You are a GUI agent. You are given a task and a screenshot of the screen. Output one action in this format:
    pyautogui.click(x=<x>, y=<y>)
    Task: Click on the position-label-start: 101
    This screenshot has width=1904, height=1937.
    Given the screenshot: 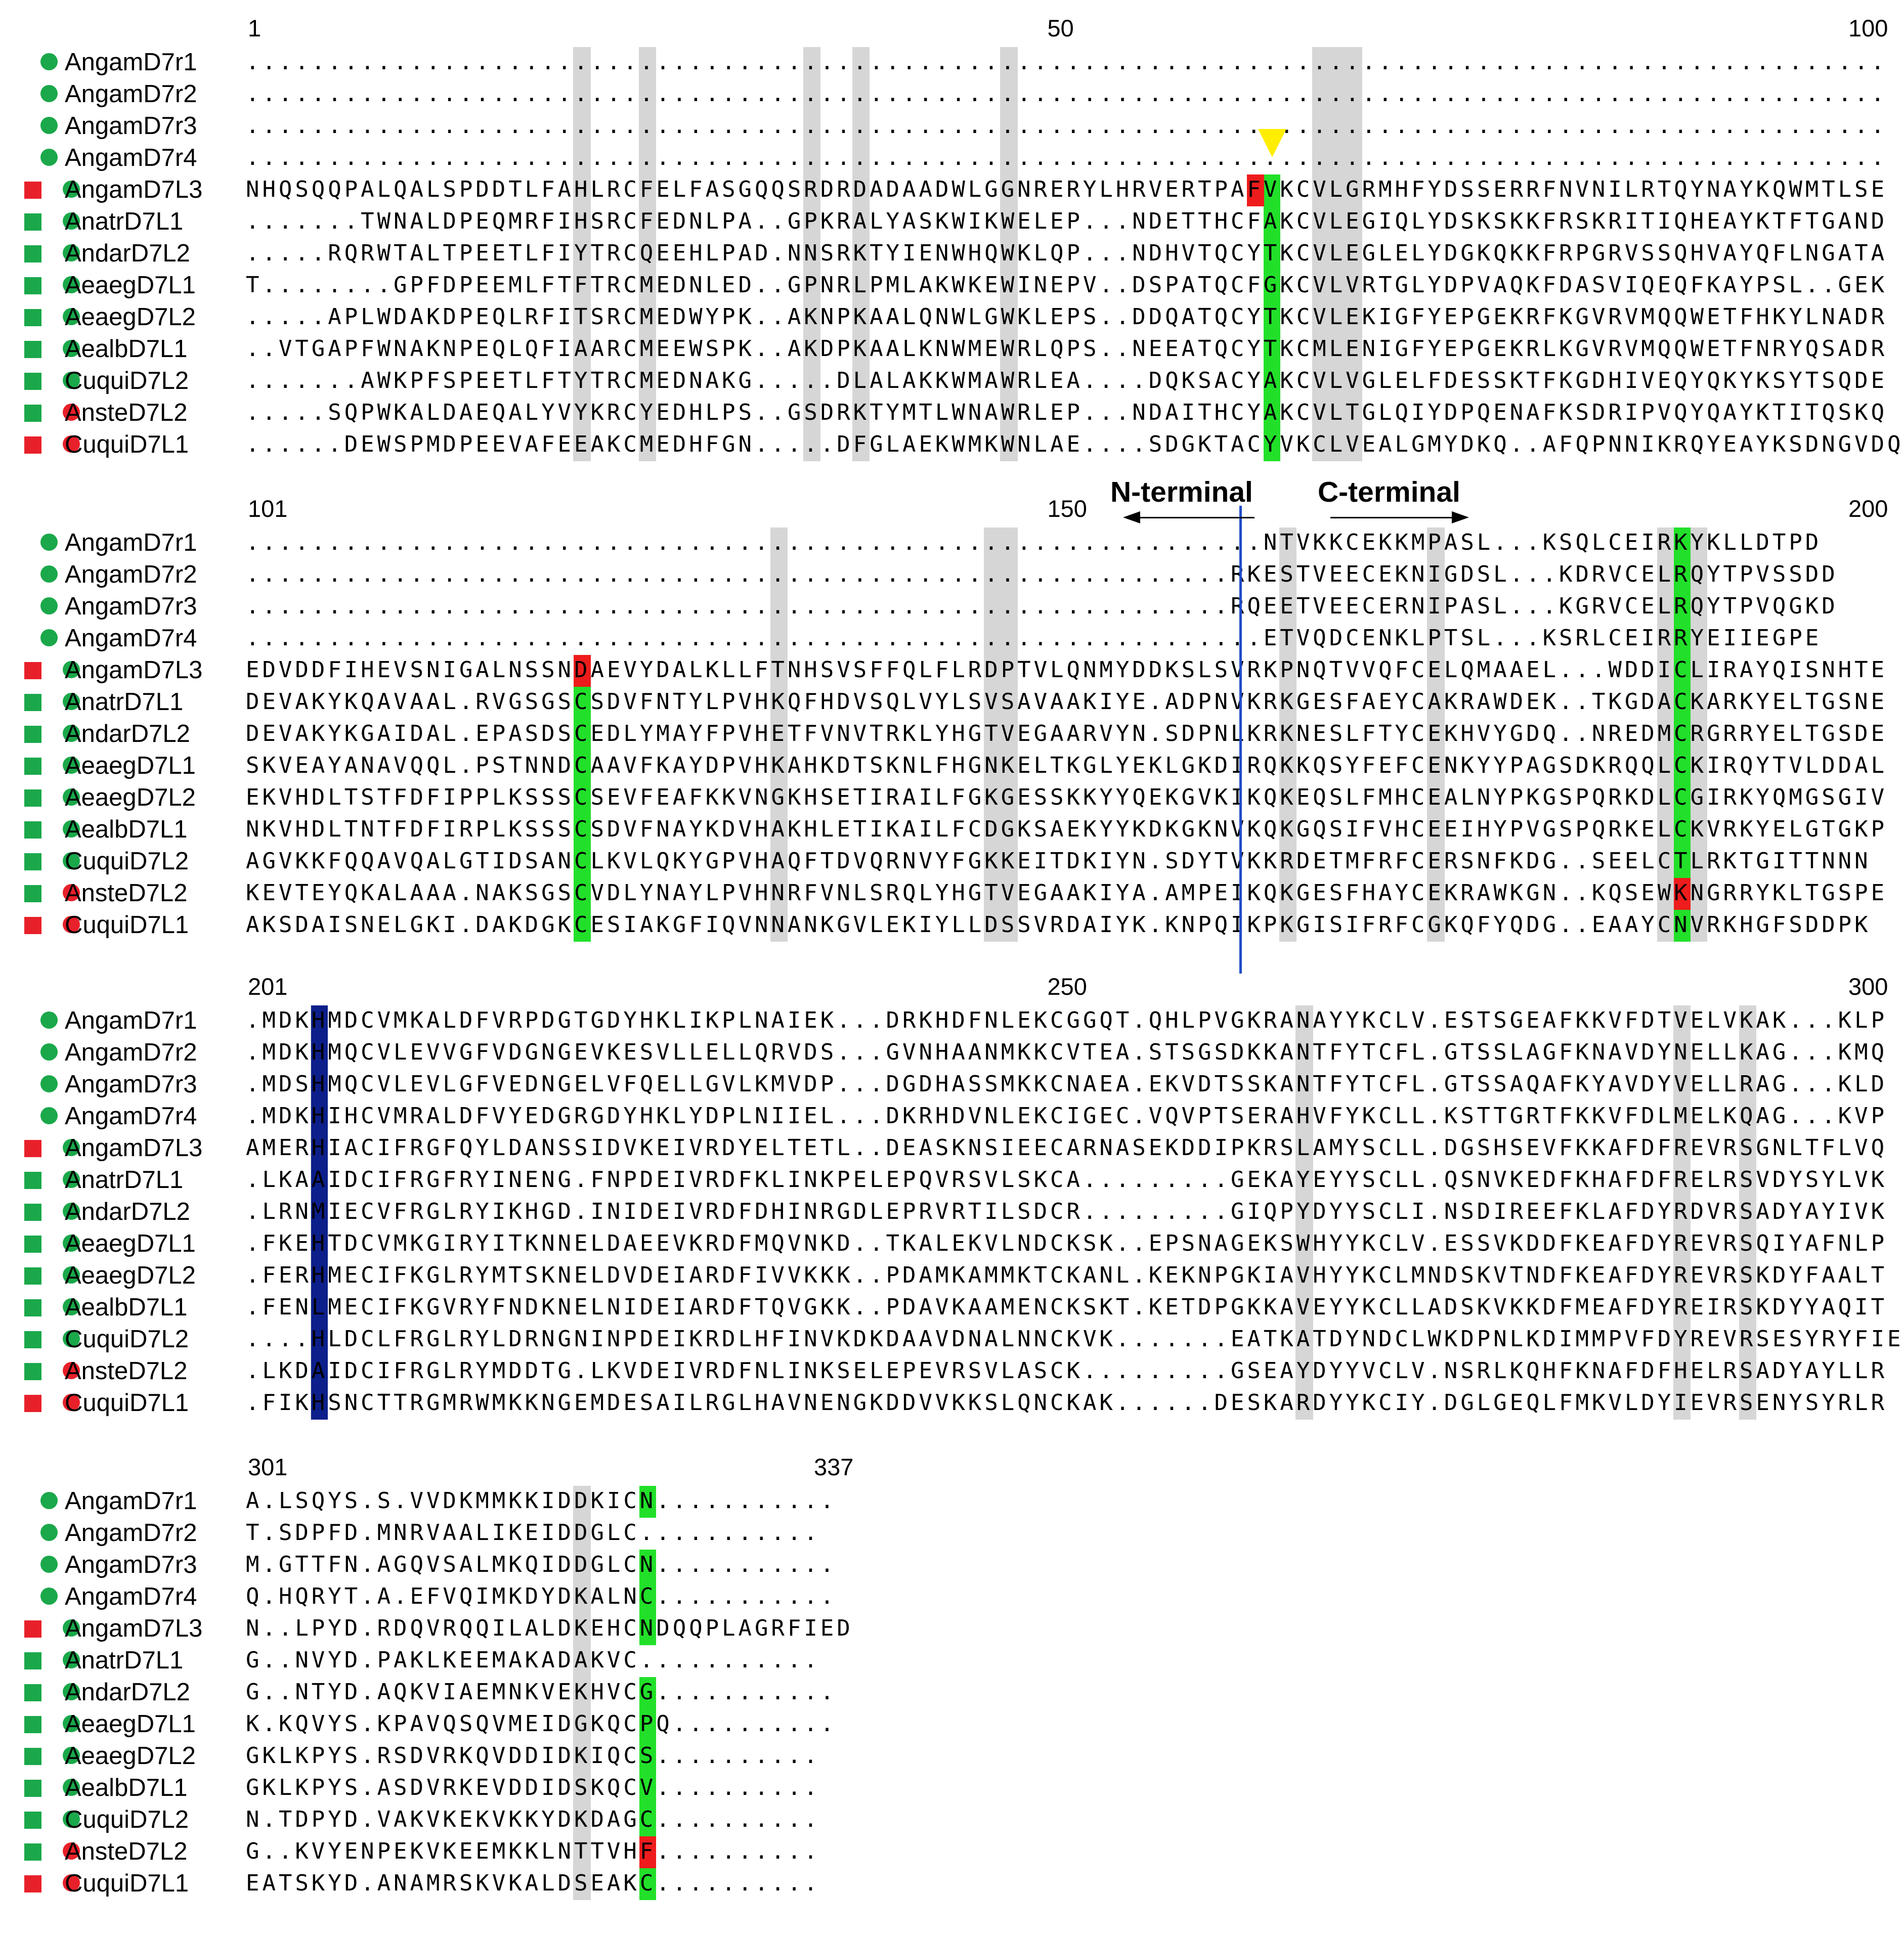 What is the action you would take?
    pyautogui.click(x=268, y=509)
    